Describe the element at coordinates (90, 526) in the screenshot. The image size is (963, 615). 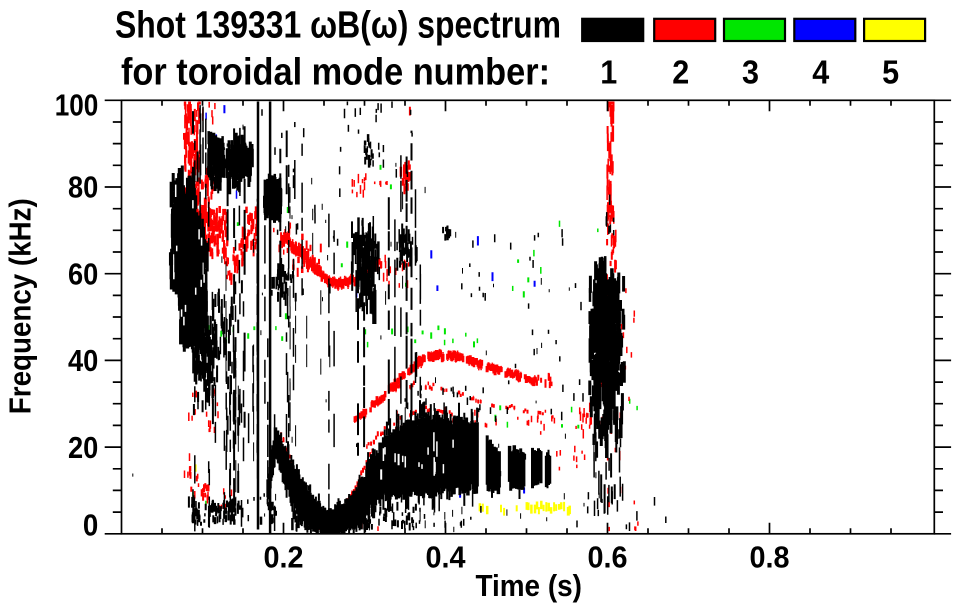
I see `svg-text: 0` at that location.